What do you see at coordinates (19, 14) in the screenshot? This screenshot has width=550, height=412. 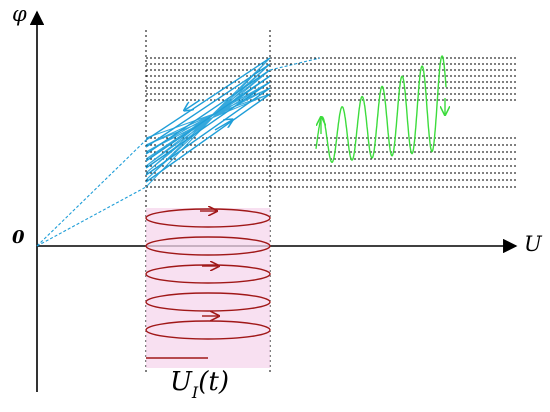 I see `phi-axis-label: φ` at bounding box center [19, 14].